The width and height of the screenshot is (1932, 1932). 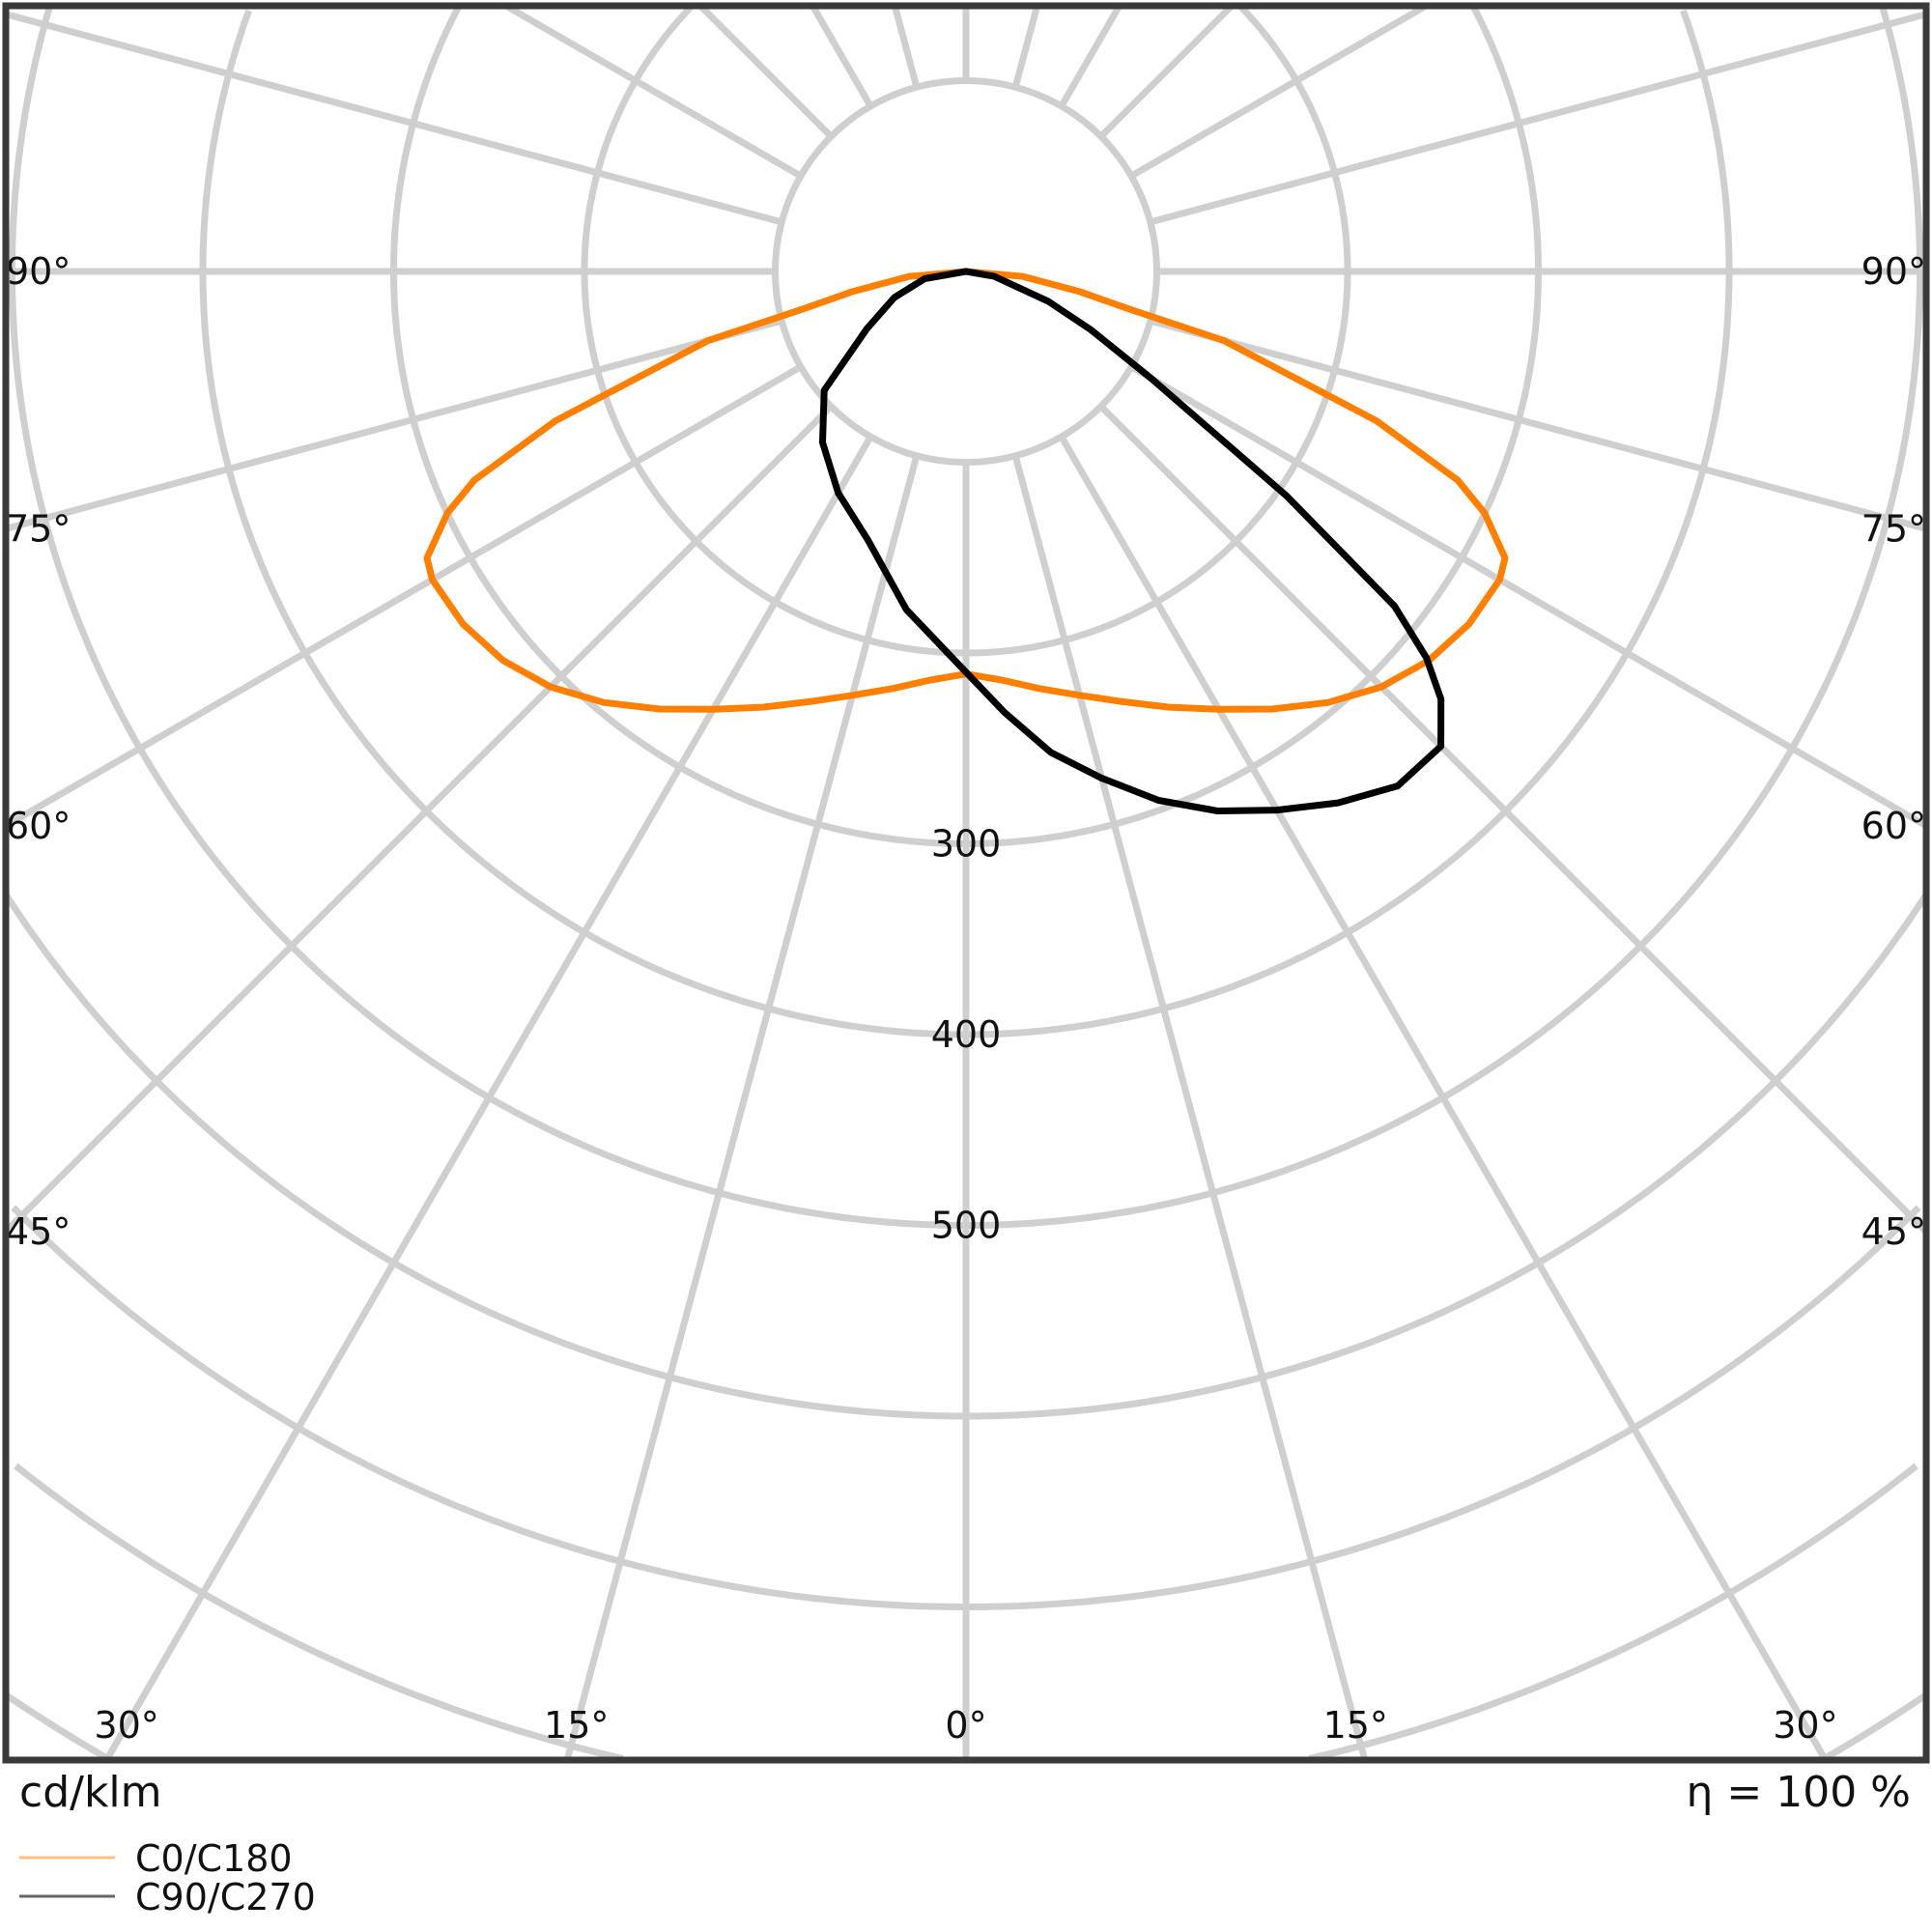 What do you see at coordinates (38, 1231) in the screenshot?
I see `angle-label-left: 45°` at bounding box center [38, 1231].